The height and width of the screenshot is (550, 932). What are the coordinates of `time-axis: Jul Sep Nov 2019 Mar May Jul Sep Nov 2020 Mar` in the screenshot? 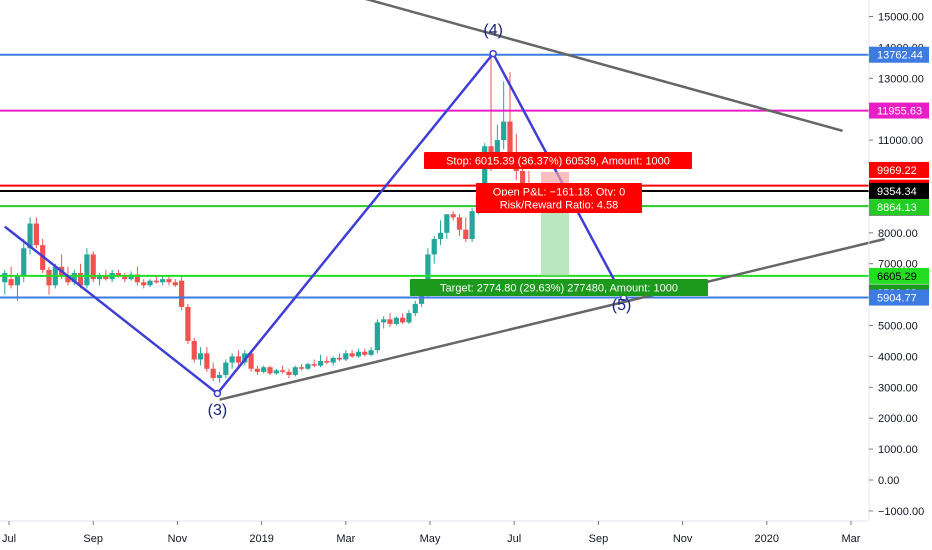 It's located at (434, 532).